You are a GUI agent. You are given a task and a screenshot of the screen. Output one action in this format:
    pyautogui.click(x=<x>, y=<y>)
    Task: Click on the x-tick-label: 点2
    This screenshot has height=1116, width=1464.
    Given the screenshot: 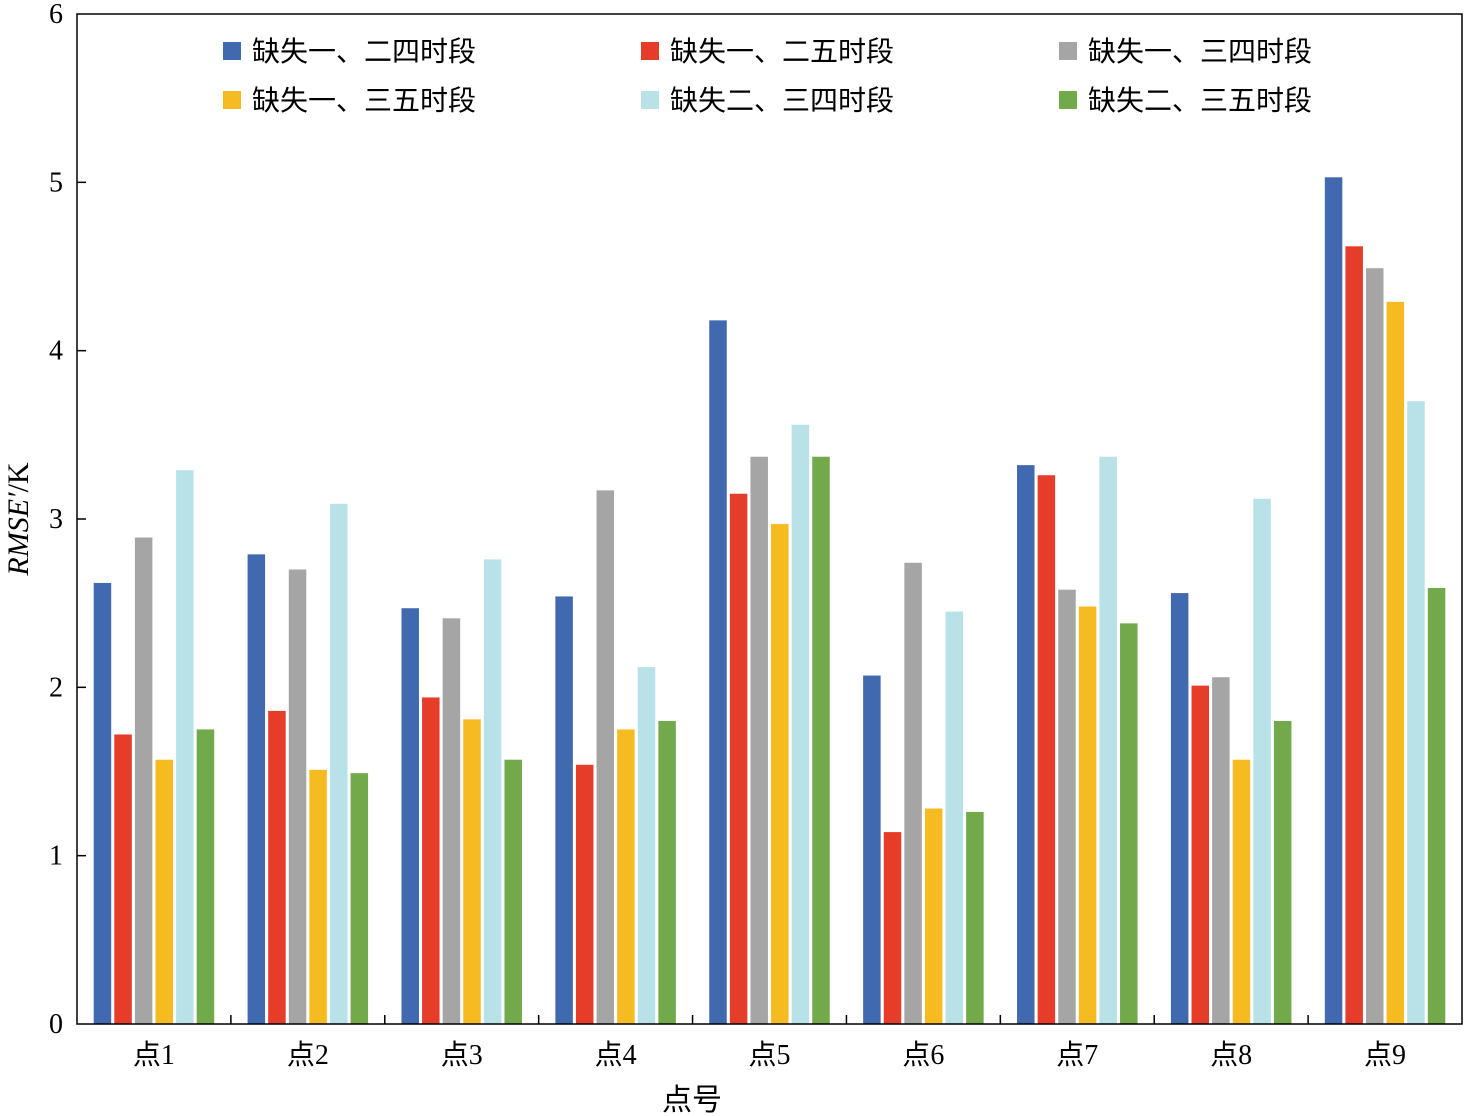 What is the action you would take?
    pyautogui.click(x=308, y=1055)
    